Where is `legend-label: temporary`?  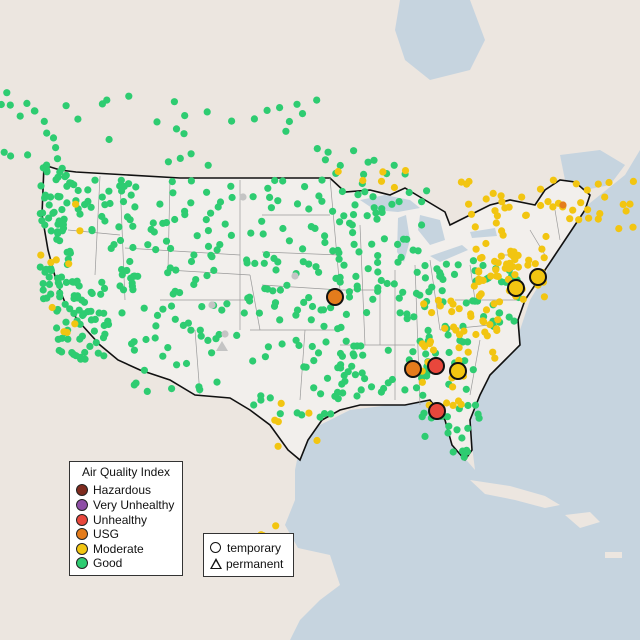
legend-label: temporary is located at coordinates (254, 547).